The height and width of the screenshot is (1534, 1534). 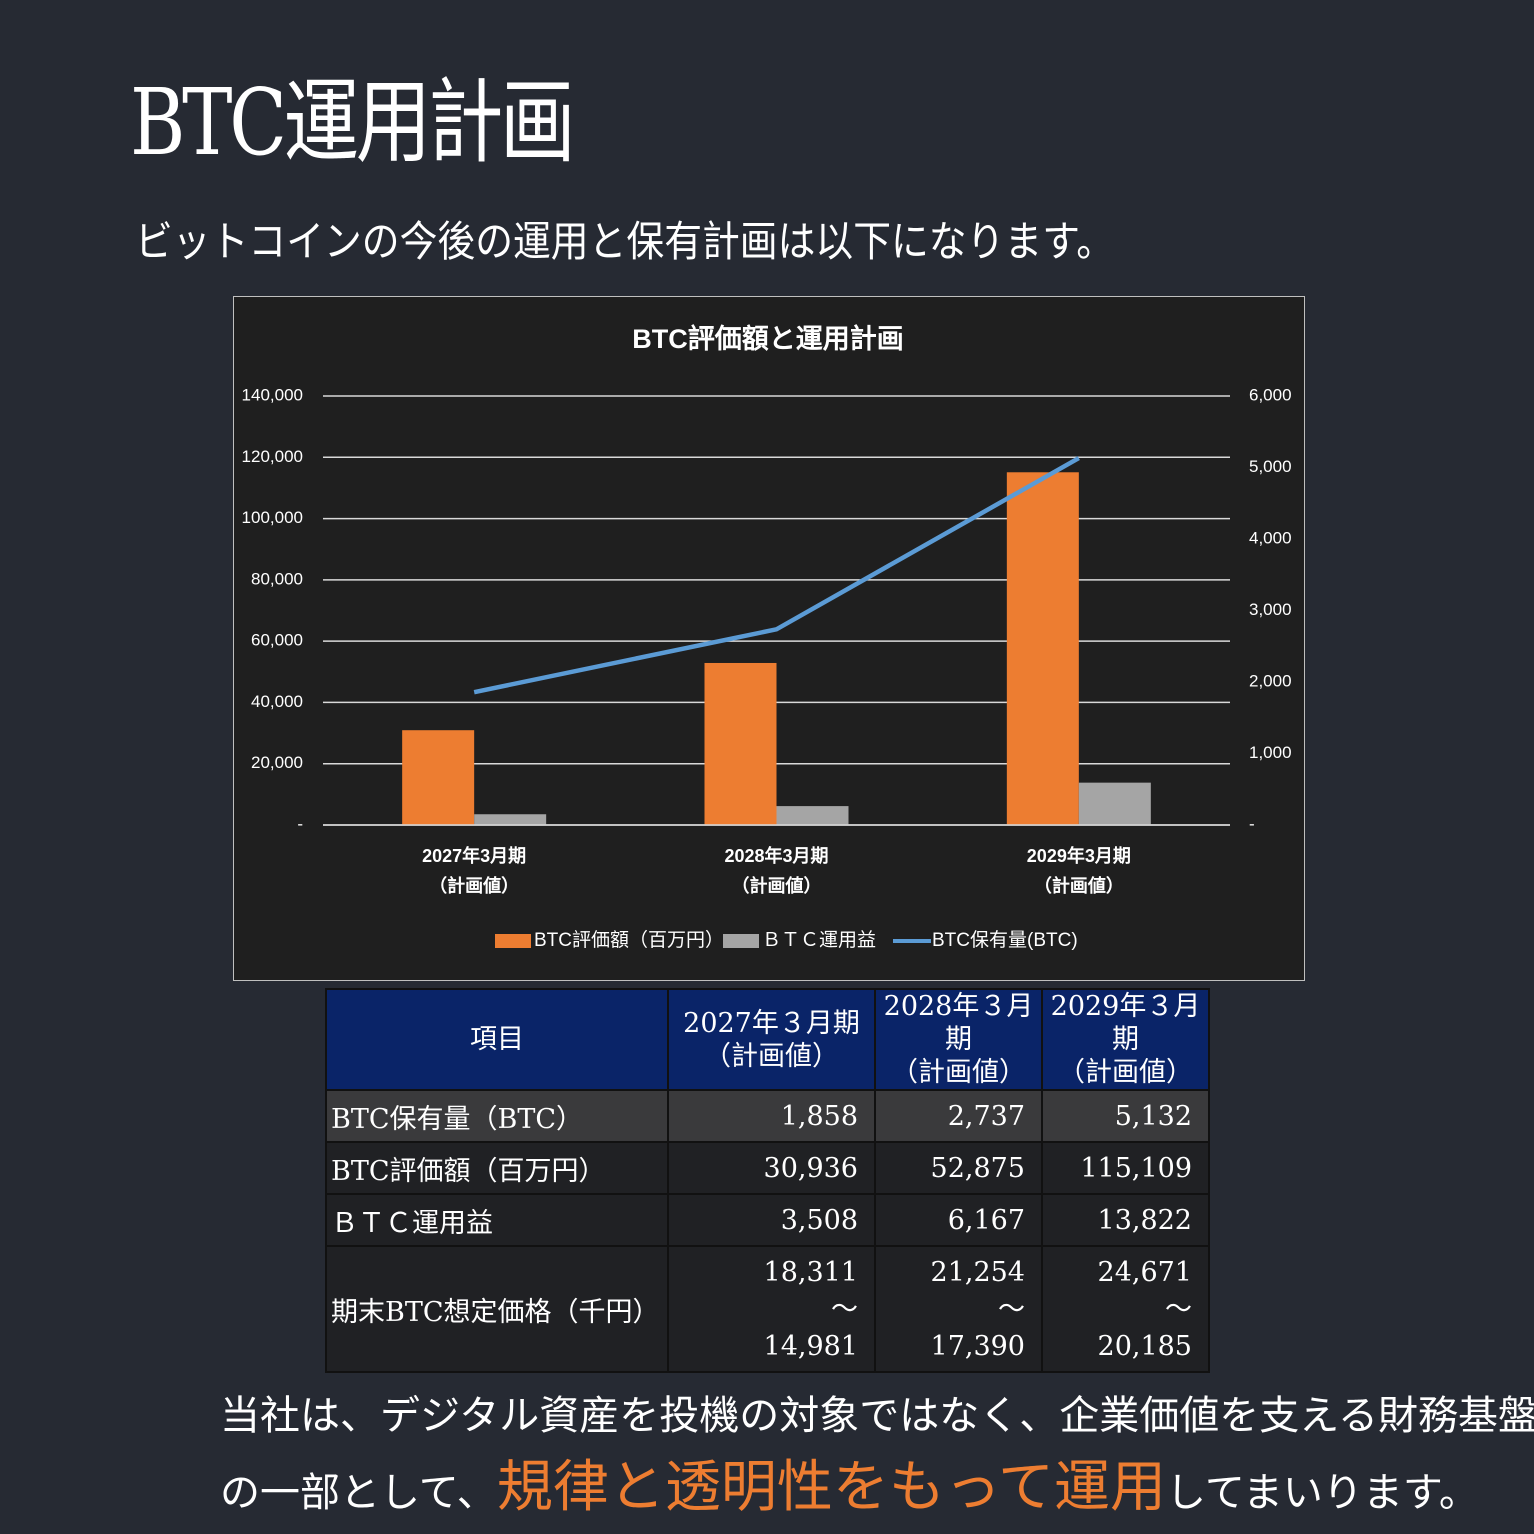 I want to click on table-cell: 1,858, so click(x=771, y=1116).